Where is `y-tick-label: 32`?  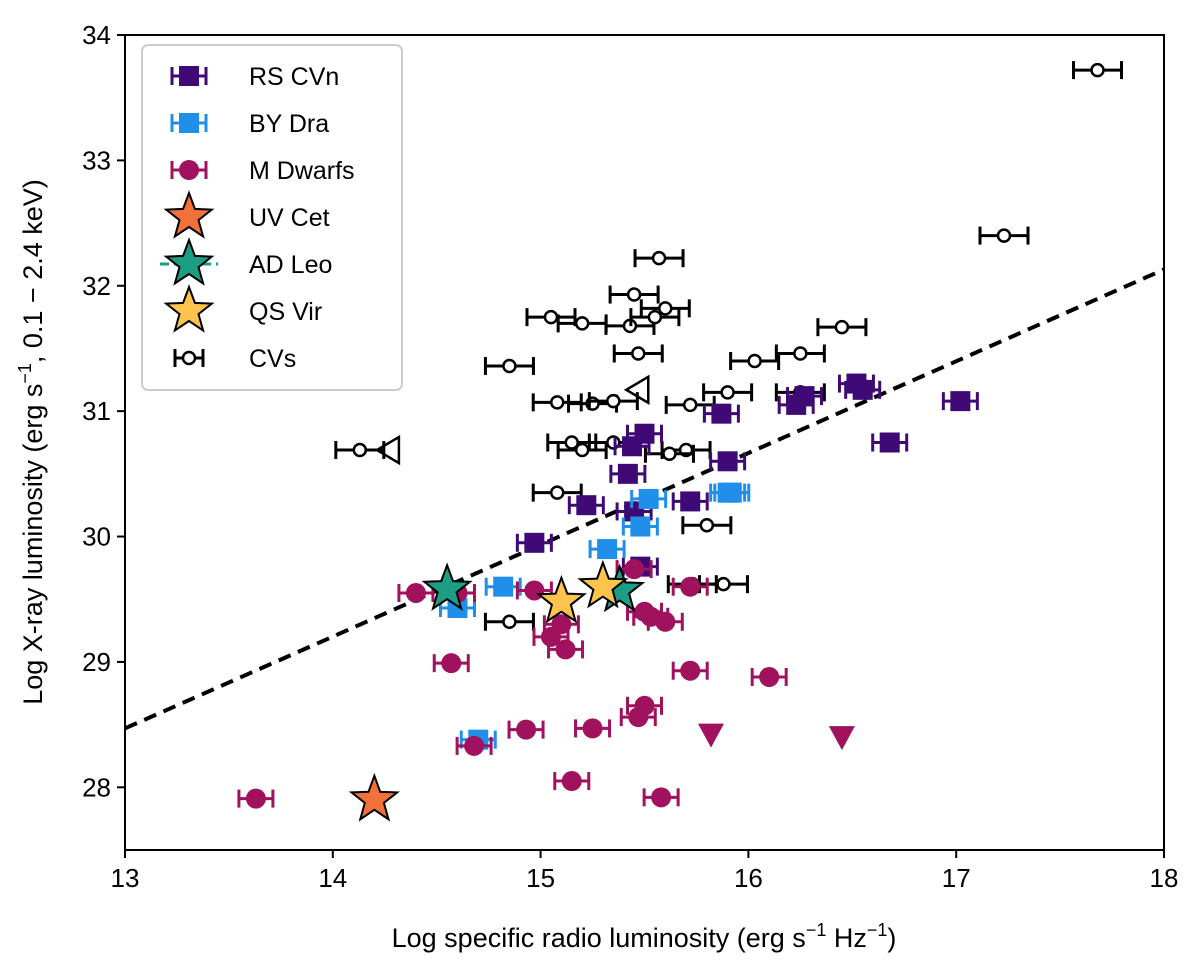
y-tick-label: 32 is located at coordinates (96, 286).